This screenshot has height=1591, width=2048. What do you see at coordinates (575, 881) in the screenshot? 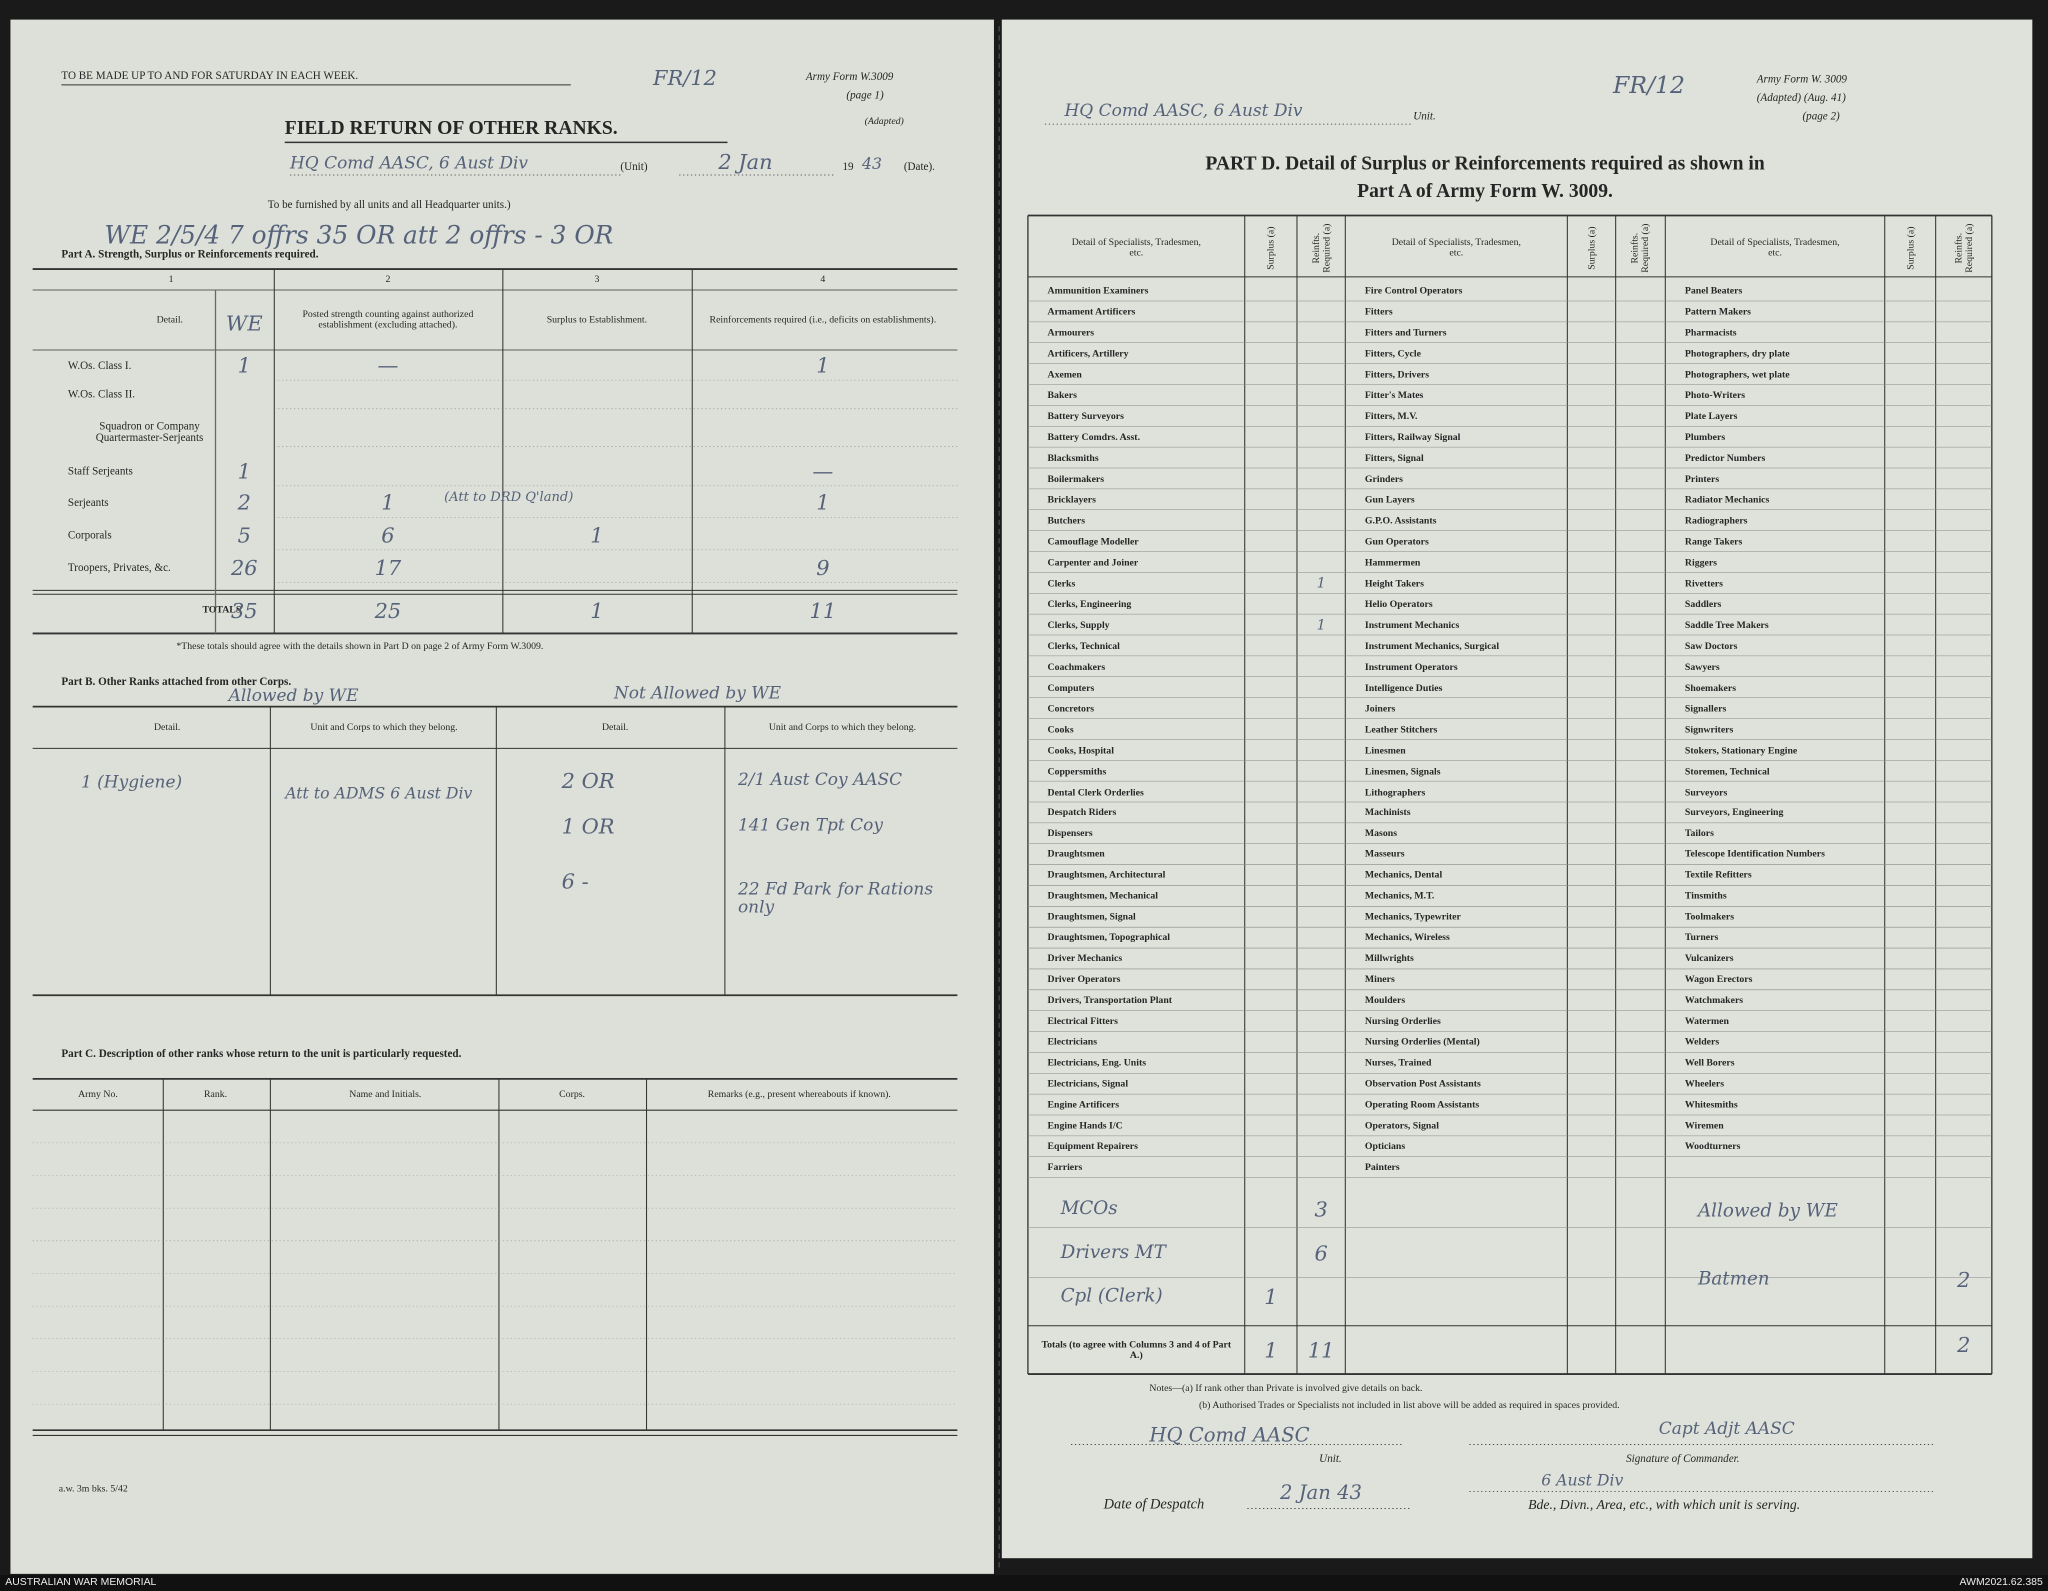
I see `hand-entry: 6 -` at bounding box center [575, 881].